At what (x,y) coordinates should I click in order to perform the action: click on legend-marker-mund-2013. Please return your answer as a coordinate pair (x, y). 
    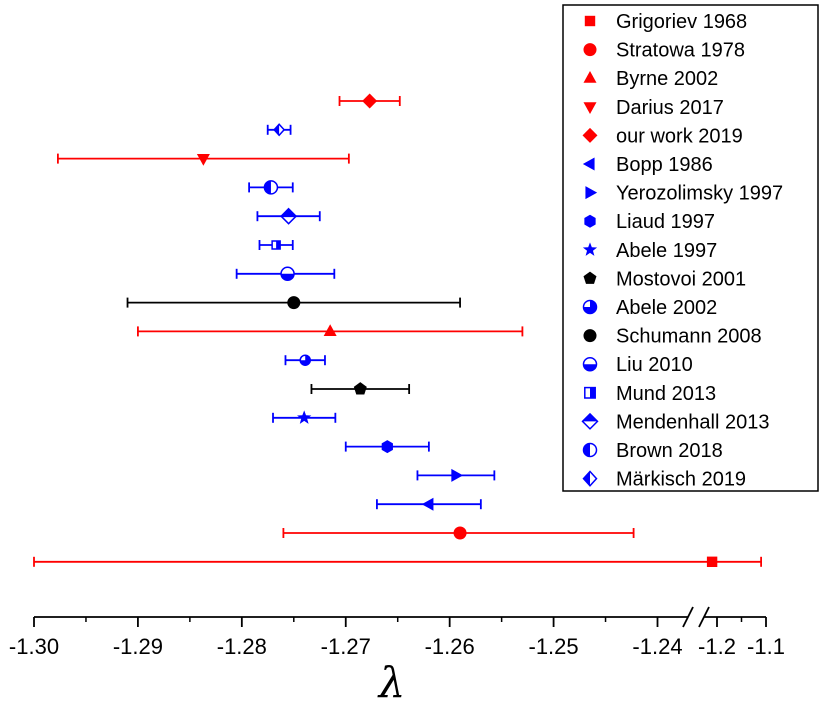
    Looking at the image, I should click on (590, 392).